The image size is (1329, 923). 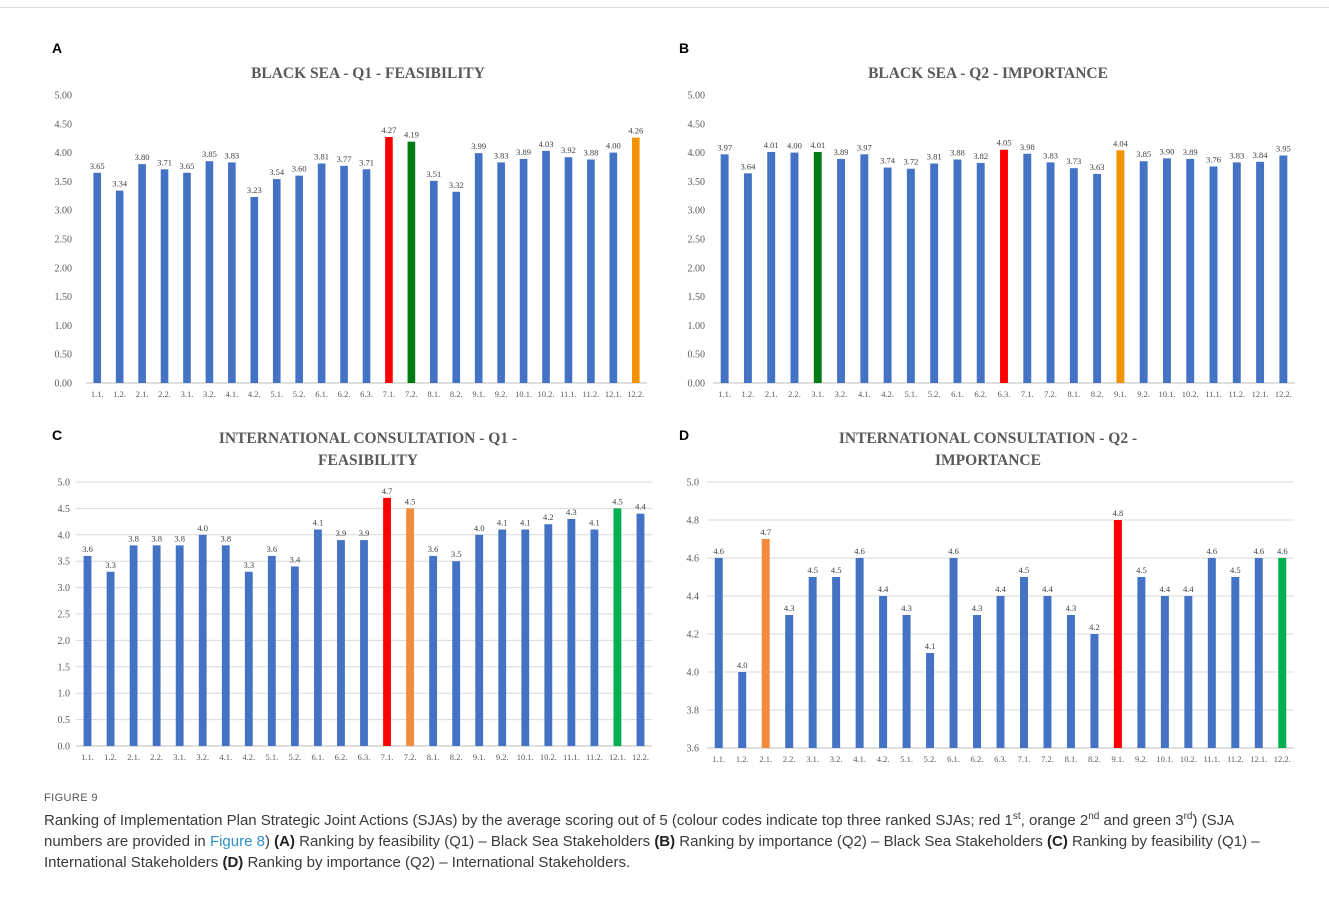 I want to click on x-tick-label: 4.2., so click(x=248, y=757).